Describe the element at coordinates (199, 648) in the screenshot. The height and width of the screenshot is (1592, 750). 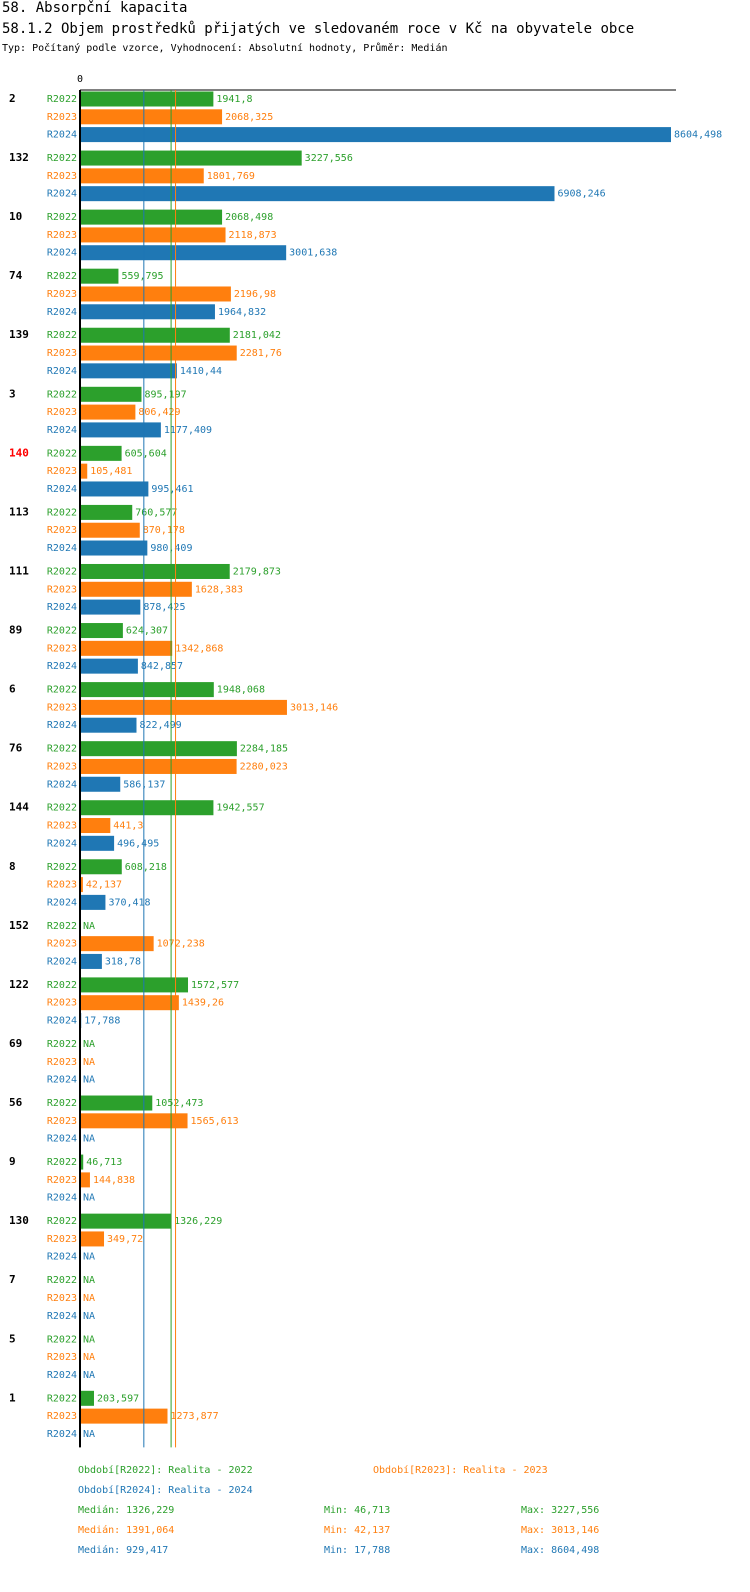
I see `data-label: 1342,868` at that location.